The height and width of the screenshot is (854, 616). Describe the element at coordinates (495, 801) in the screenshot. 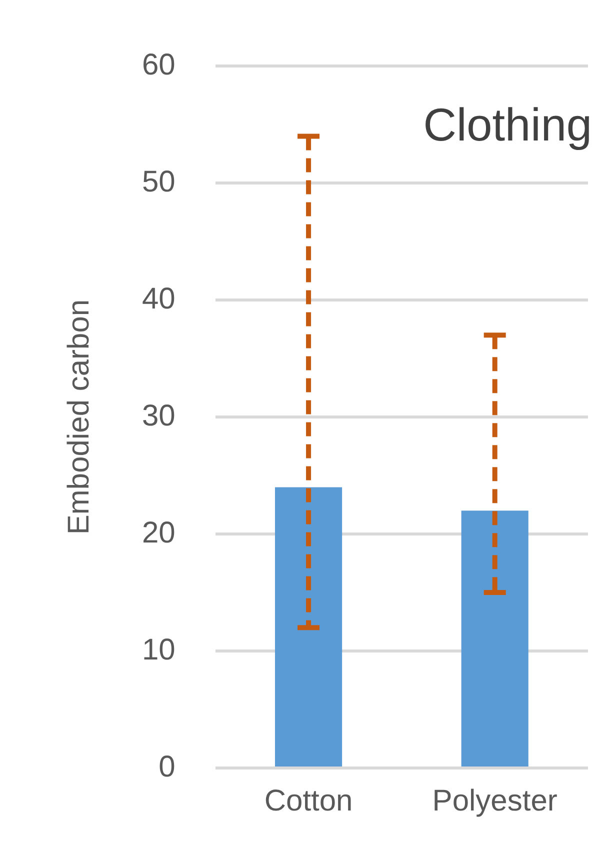

I see `x-tick-label: Polyester` at that location.